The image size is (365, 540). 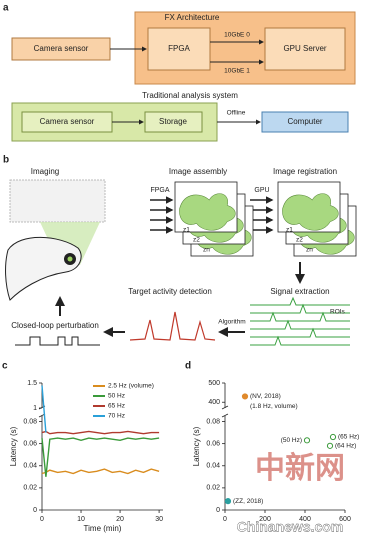 What do you see at coordinates (6, 8) in the screenshot?
I see `panel-label: a` at bounding box center [6, 8].